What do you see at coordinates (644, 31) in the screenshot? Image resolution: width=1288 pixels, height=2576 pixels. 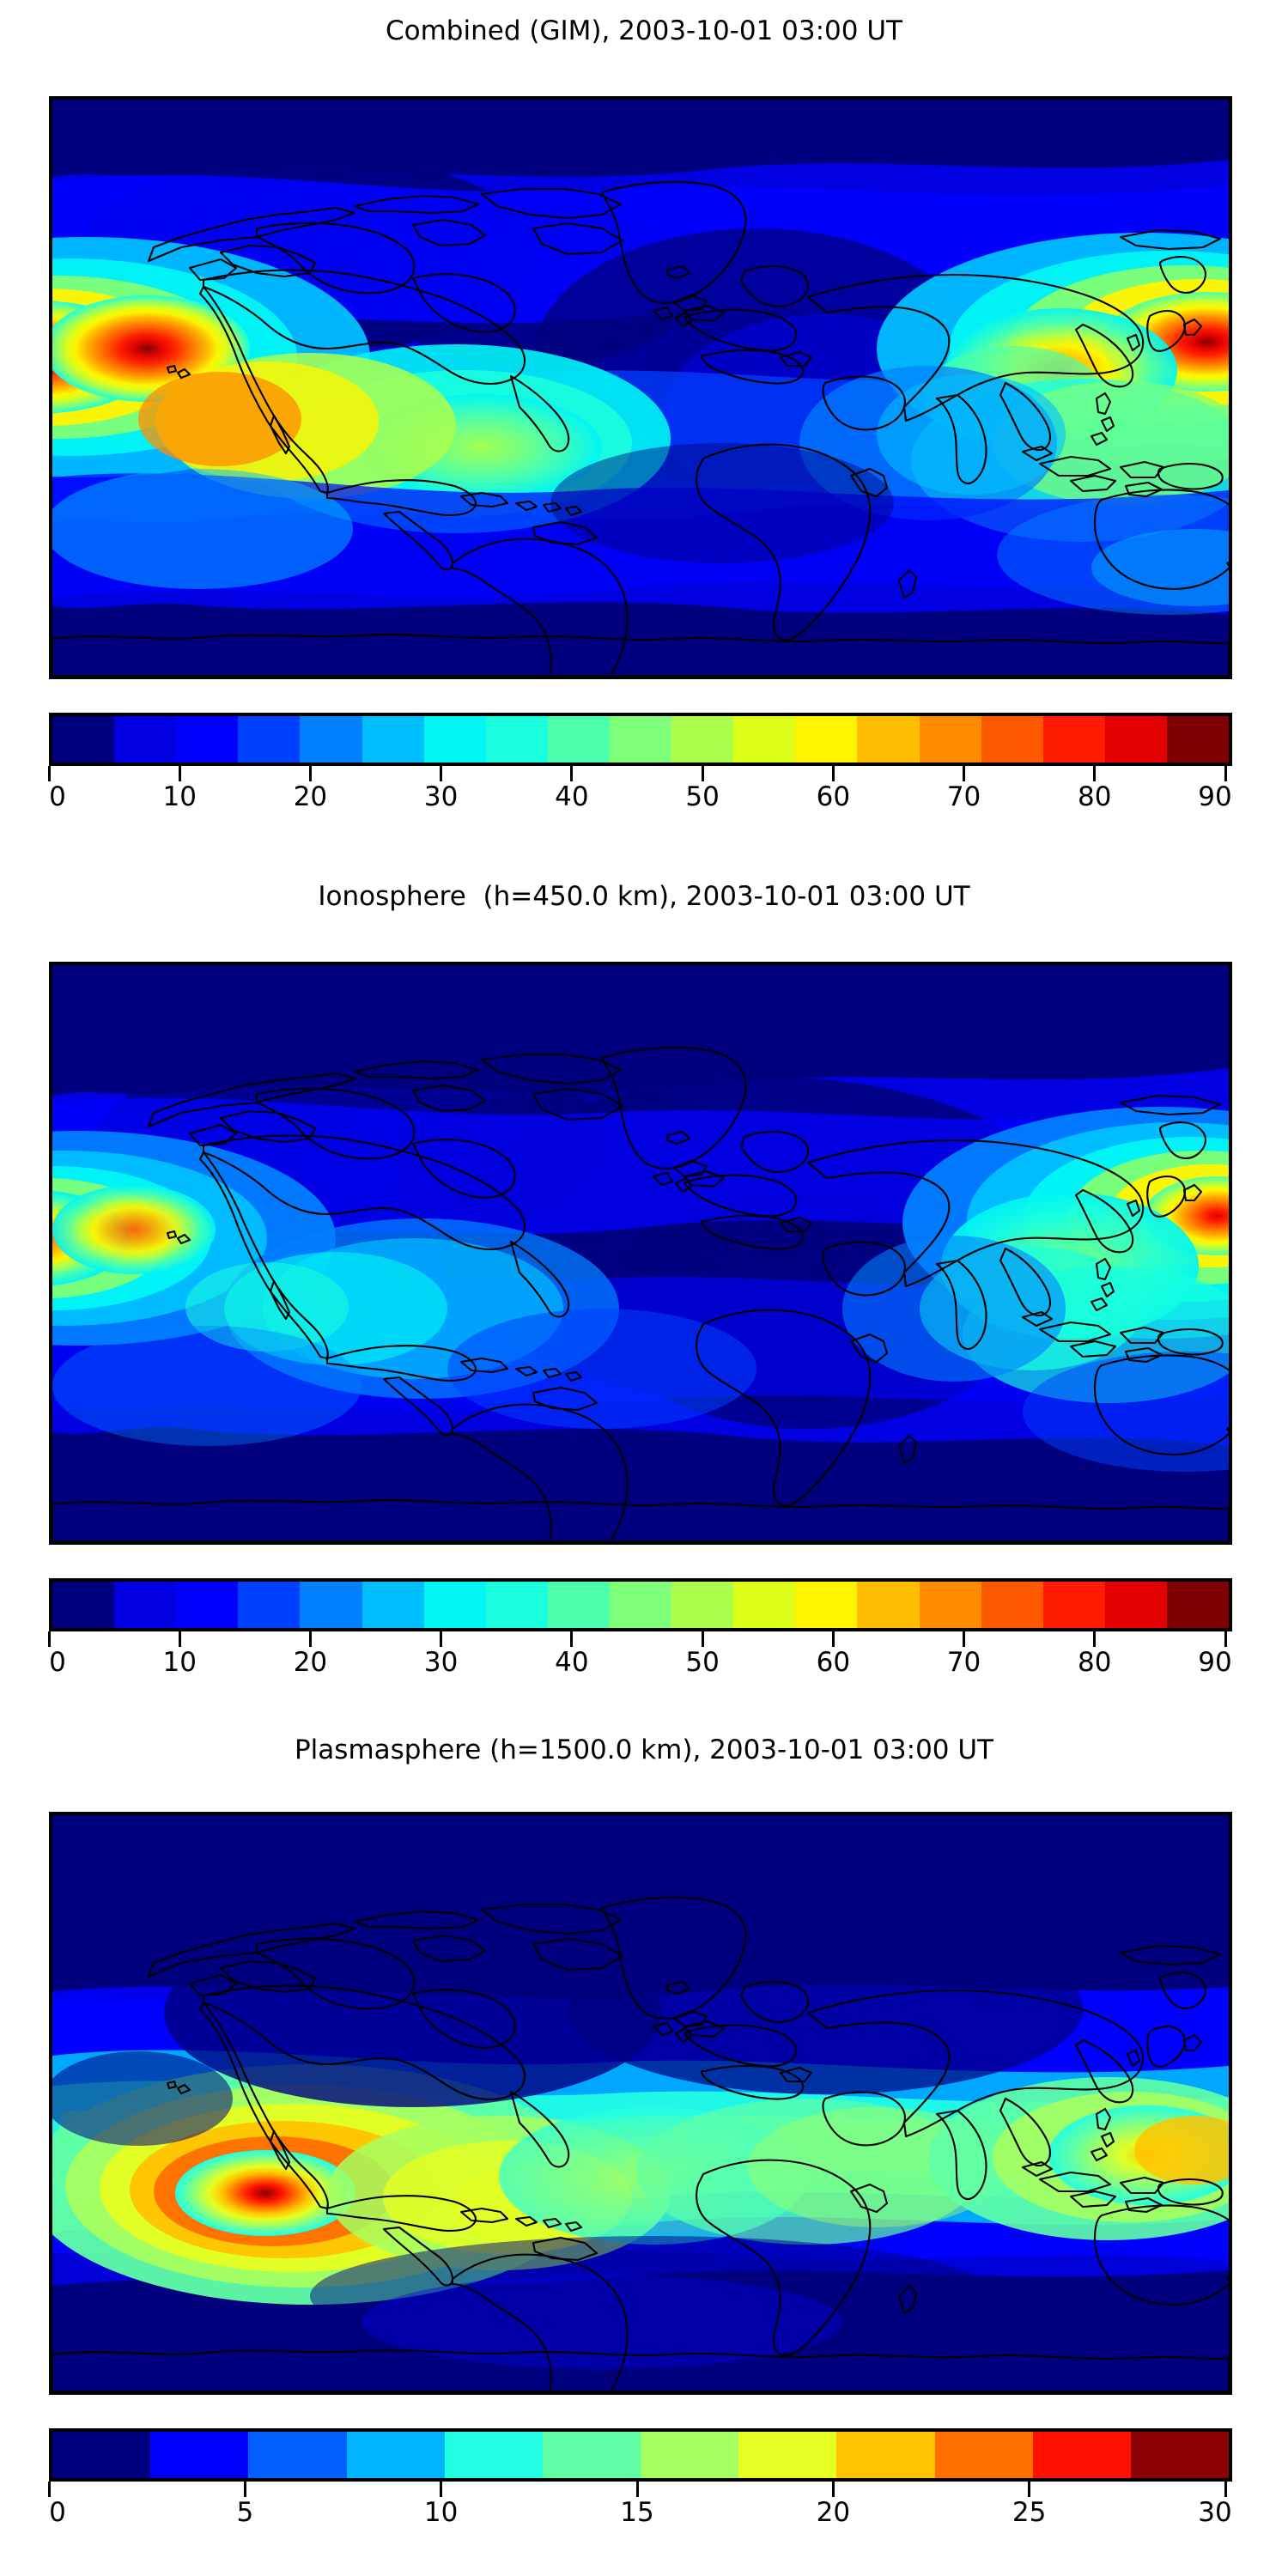 I see `panel-title-combined-gim: Combined (GIM), 2003-10-01 03:00 UT` at bounding box center [644, 31].